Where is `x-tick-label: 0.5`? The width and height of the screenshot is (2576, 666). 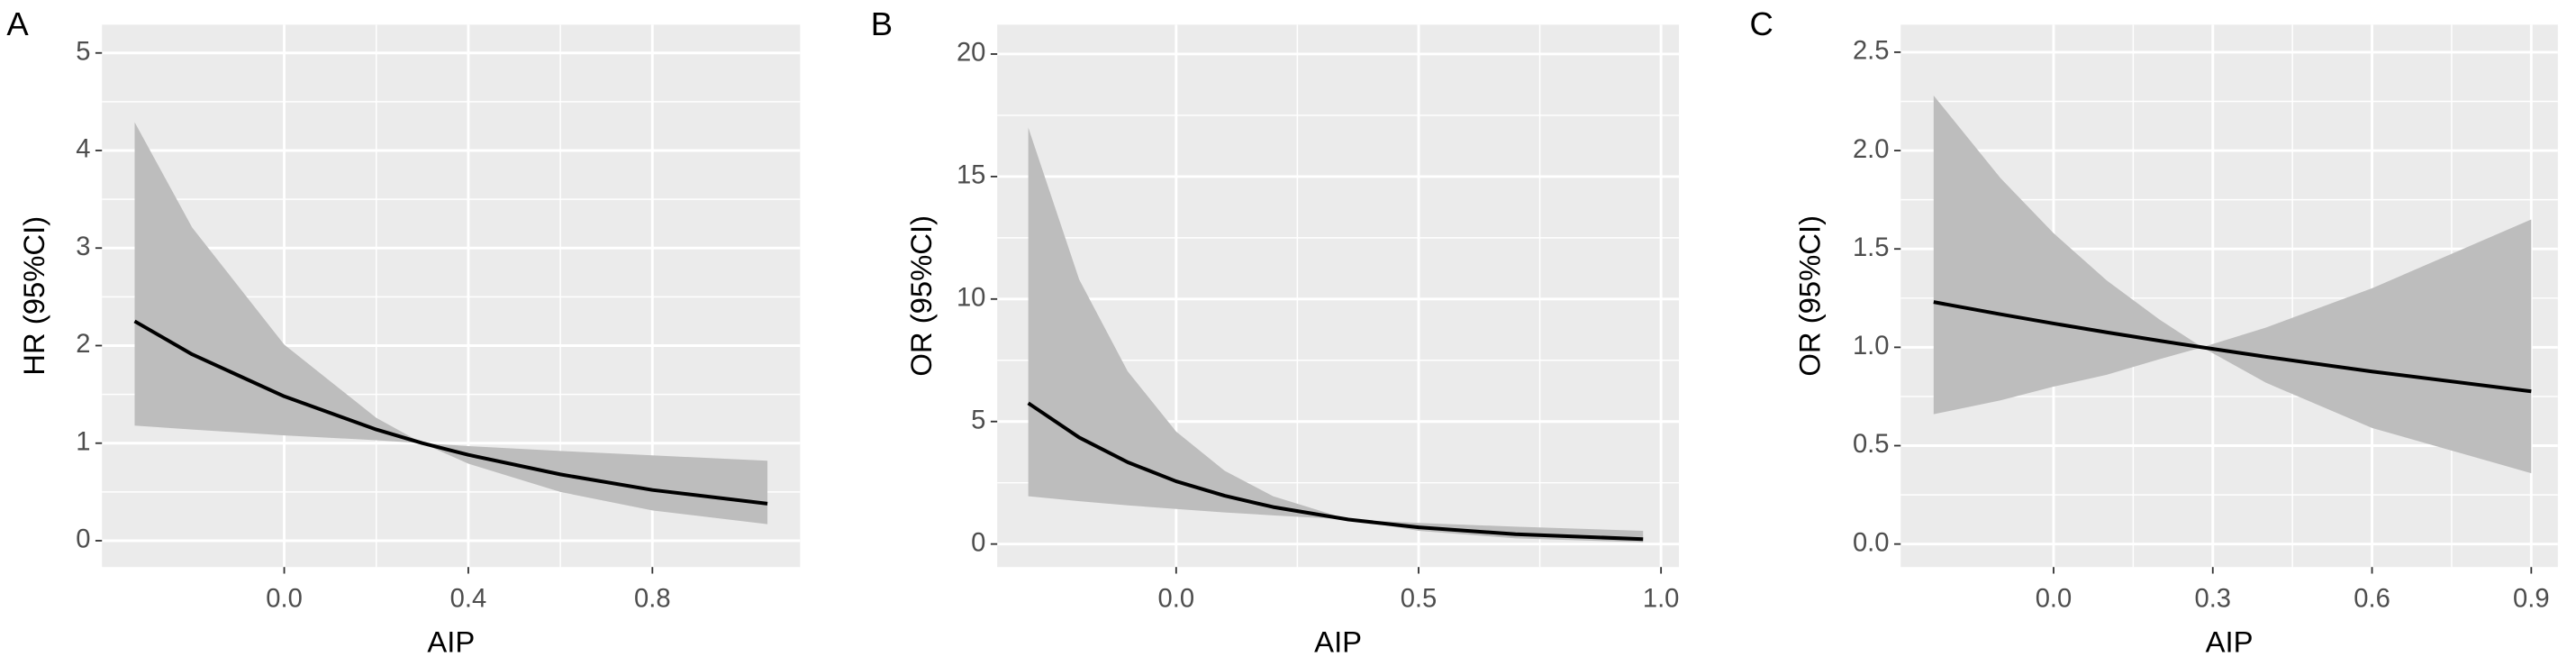
x-tick-label: 0.5 is located at coordinates (1419, 598).